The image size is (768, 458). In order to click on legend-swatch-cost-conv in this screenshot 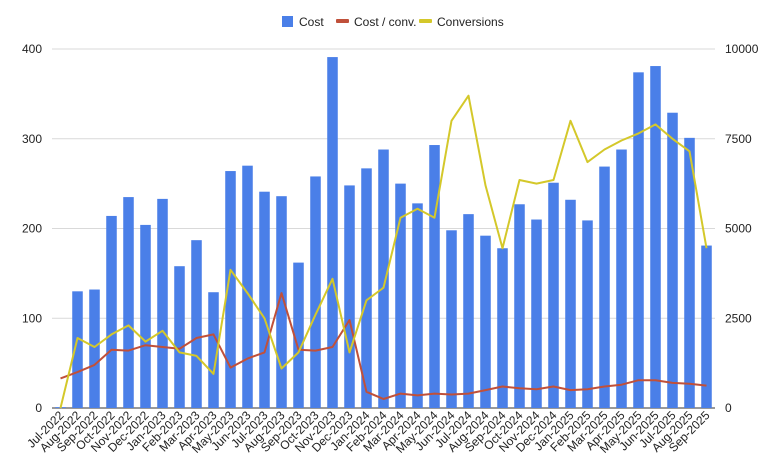, I will do `click(342, 21)`.